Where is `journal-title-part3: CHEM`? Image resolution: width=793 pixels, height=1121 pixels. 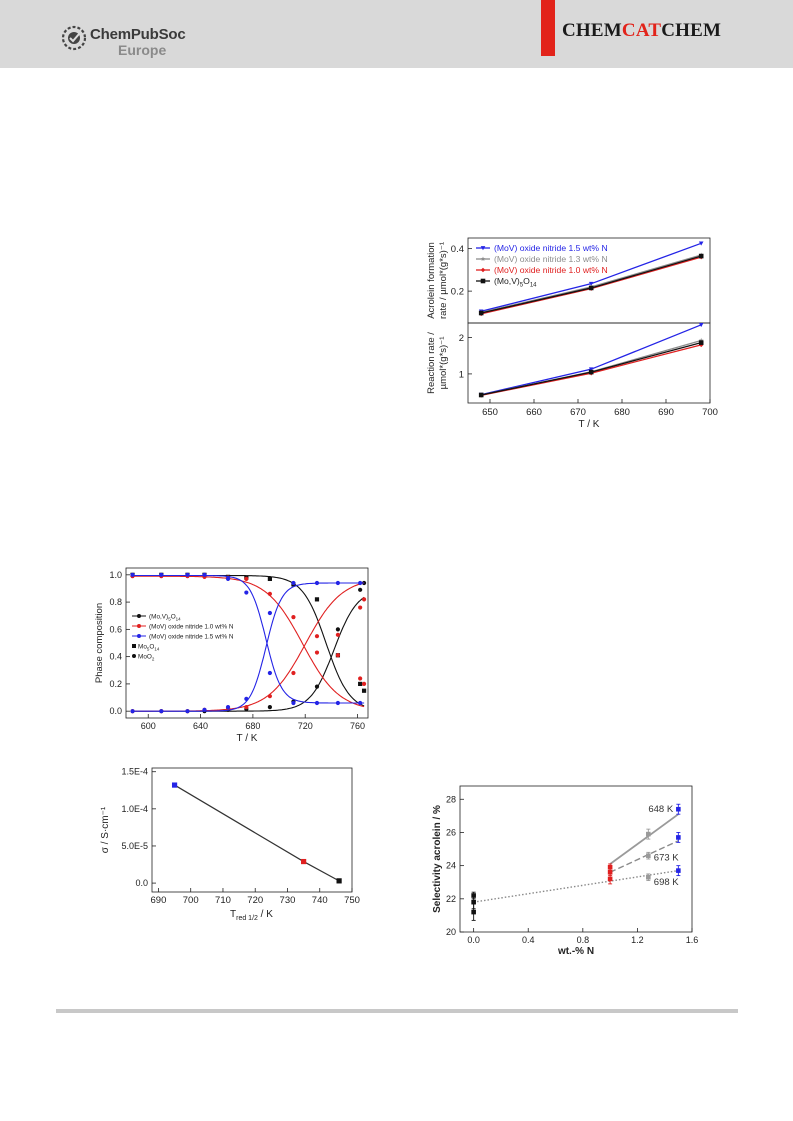
journal-title-part3: CHEM is located at coordinates (691, 30).